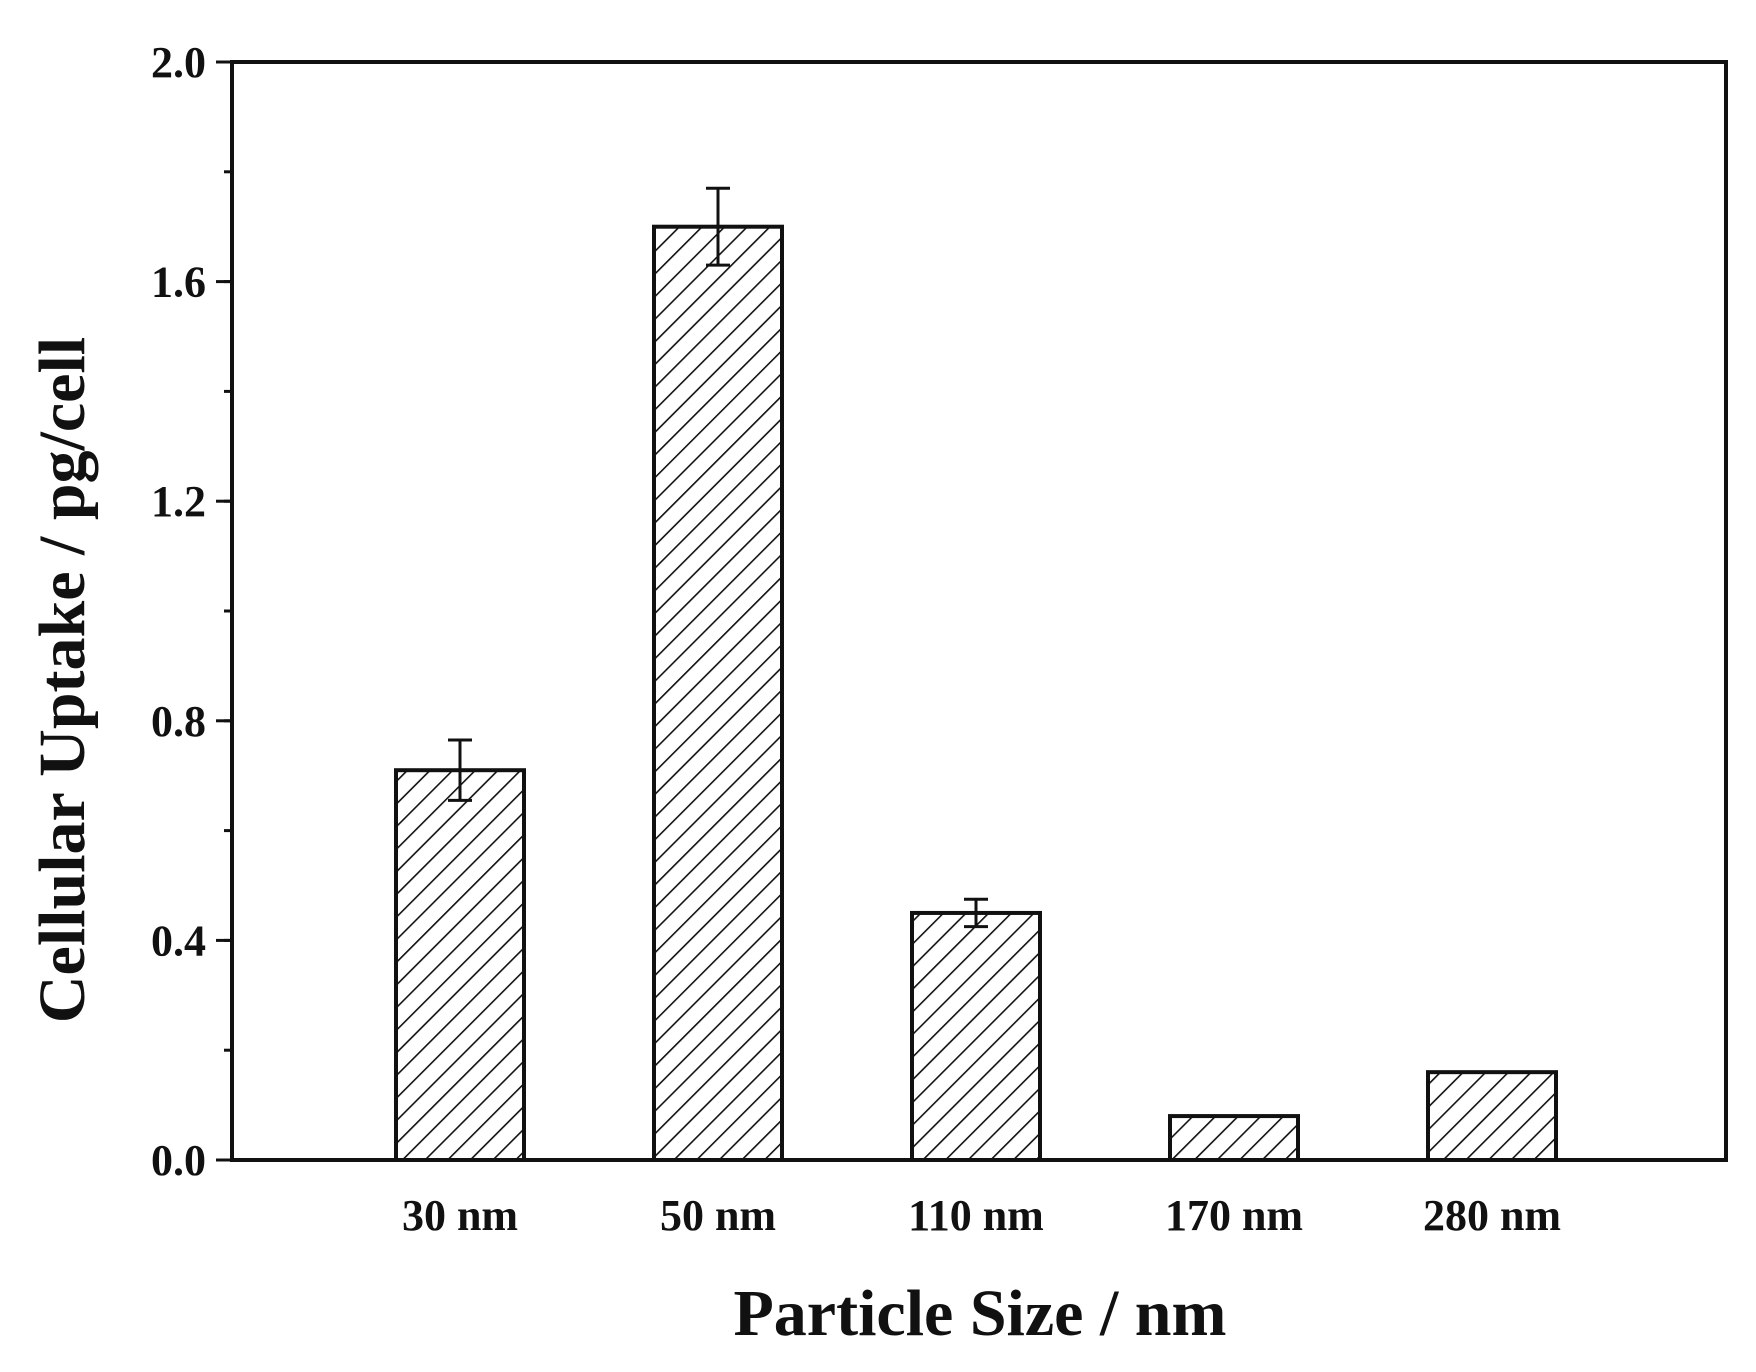 The width and height of the screenshot is (1756, 1372). What do you see at coordinates (460, 1215) in the screenshot?
I see `x-tick-label: 30 nm` at bounding box center [460, 1215].